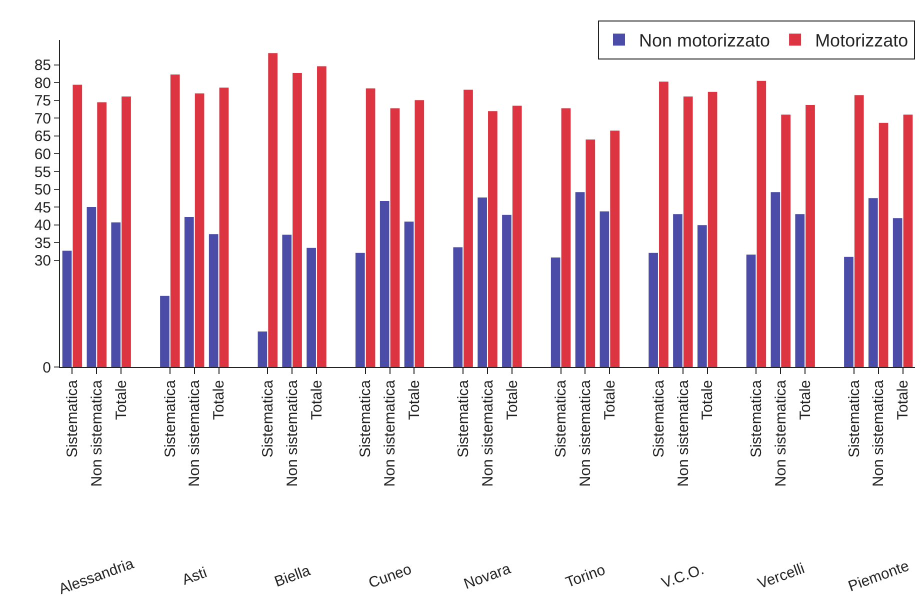 The height and width of the screenshot is (611, 923). I want to click on y-tick-label: 70, so click(42, 119).